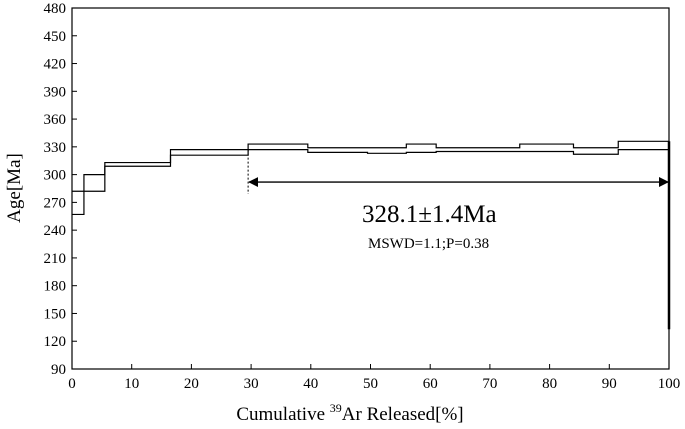 The image size is (685, 429). What do you see at coordinates (429, 214) in the screenshot?
I see `plateau-age-label: 328.1±1.4Ma` at bounding box center [429, 214].